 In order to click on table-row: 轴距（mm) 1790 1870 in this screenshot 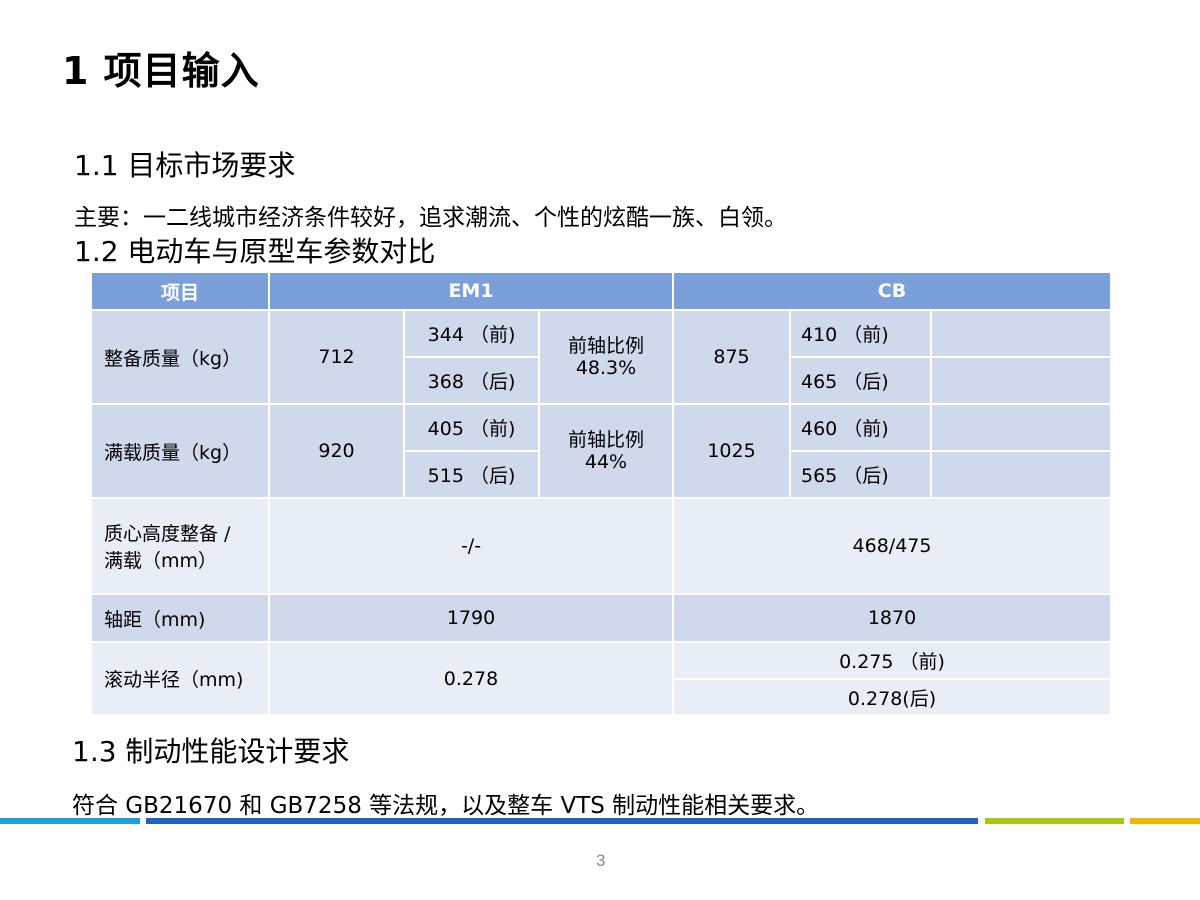, I will do `click(601, 618)`.